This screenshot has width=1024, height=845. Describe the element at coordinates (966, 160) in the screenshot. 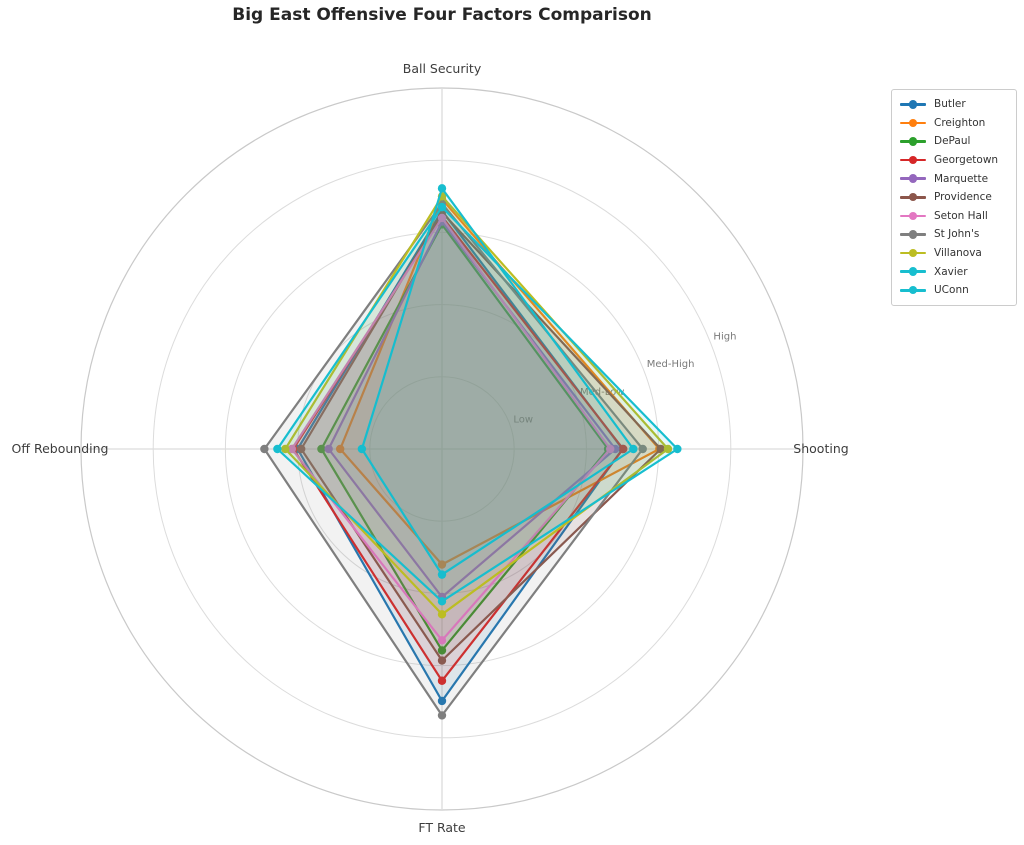

I see `legend-label: Georgetown` at that location.